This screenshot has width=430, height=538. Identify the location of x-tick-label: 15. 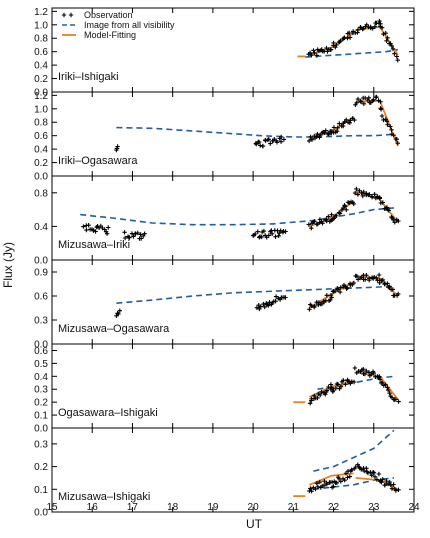
(52, 507).